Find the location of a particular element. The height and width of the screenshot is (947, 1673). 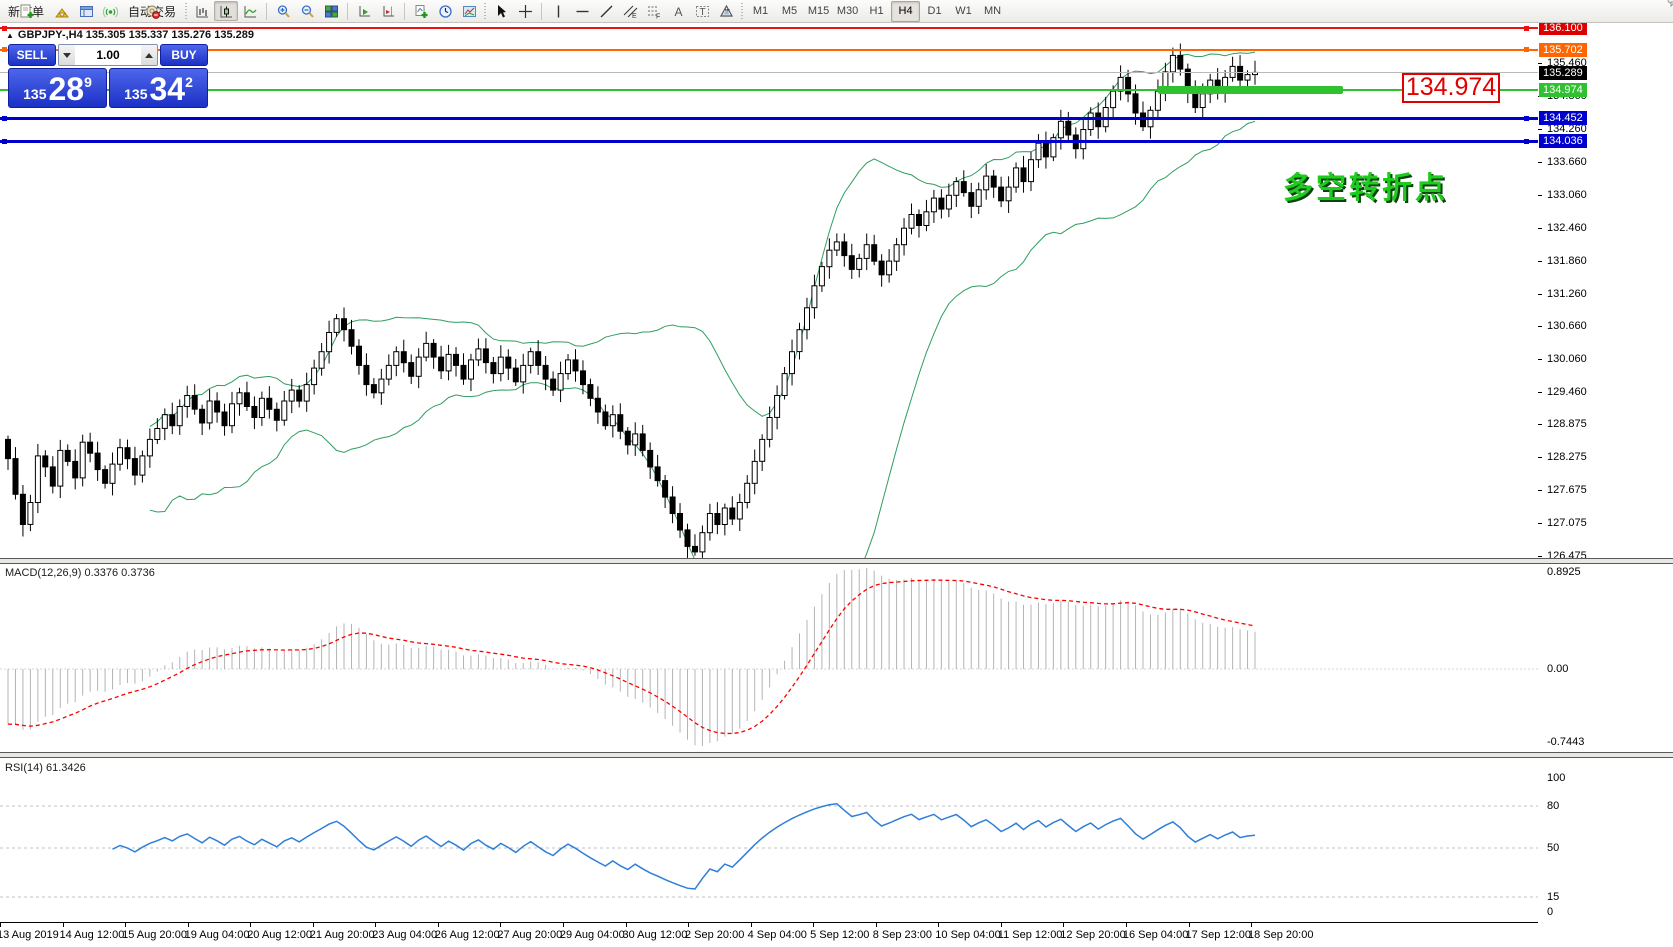

time-label: 14 Aug 12:00 is located at coordinates (92, 935).